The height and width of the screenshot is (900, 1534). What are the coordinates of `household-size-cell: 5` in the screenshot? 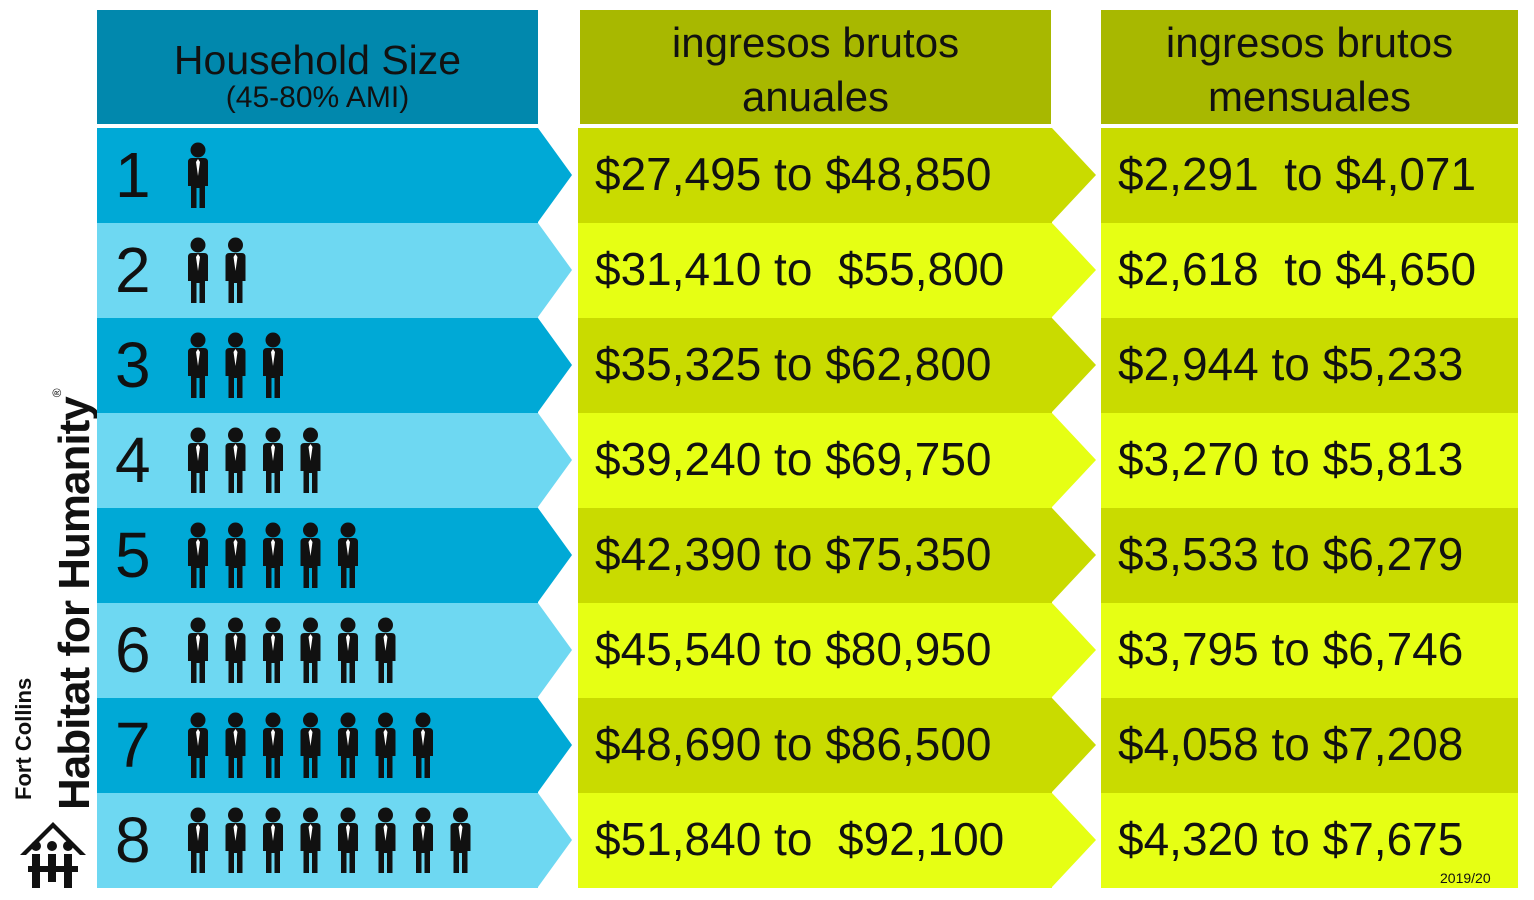 It's located at (317, 555).